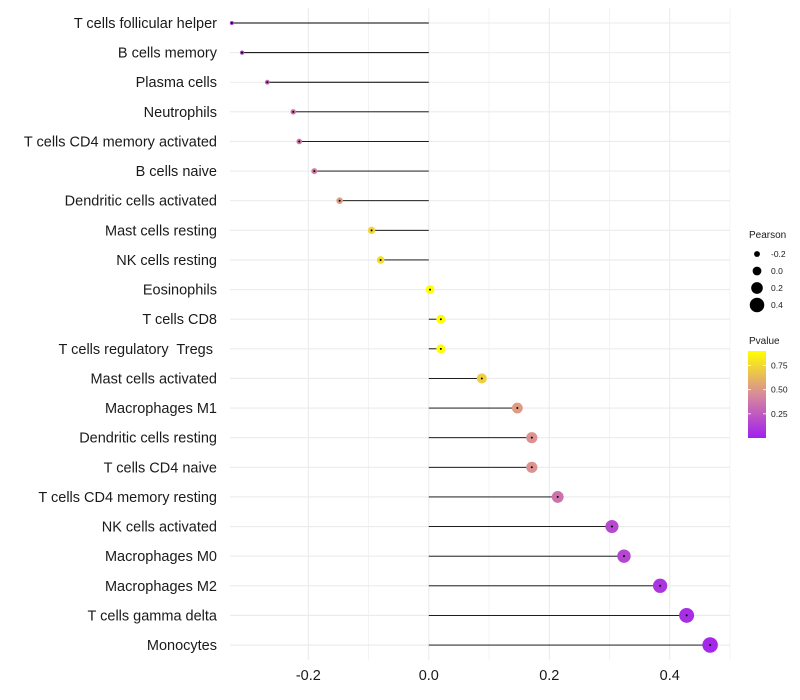  What do you see at coordinates (308, 676) in the screenshot?
I see `x-tick-label: -0.2` at bounding box center [308, 676].